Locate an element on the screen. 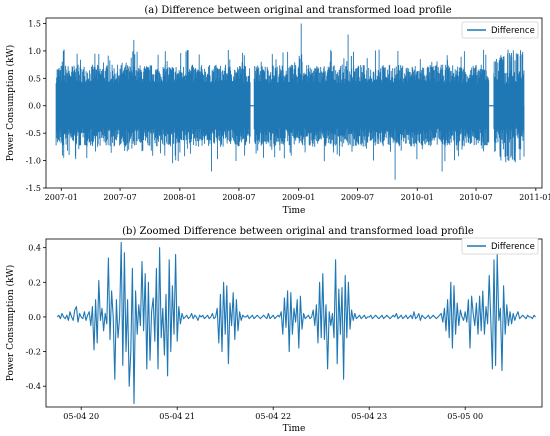  panel-b-y-tick-label: -0.4 is located at coordinates (33, 386).